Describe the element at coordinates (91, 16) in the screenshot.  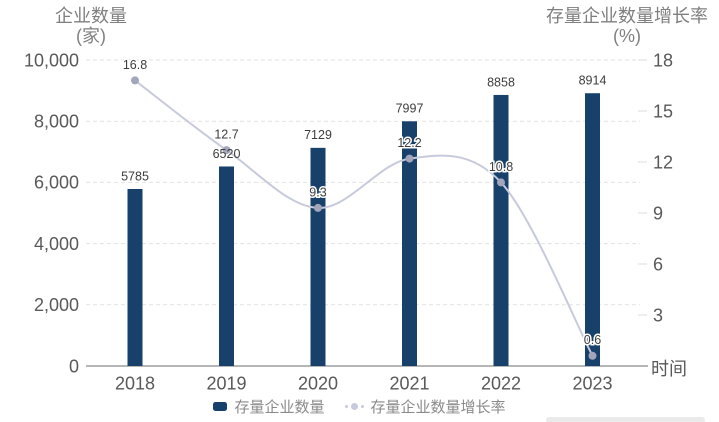
I see `left-axis-title-line1: 企业数量` at that location.